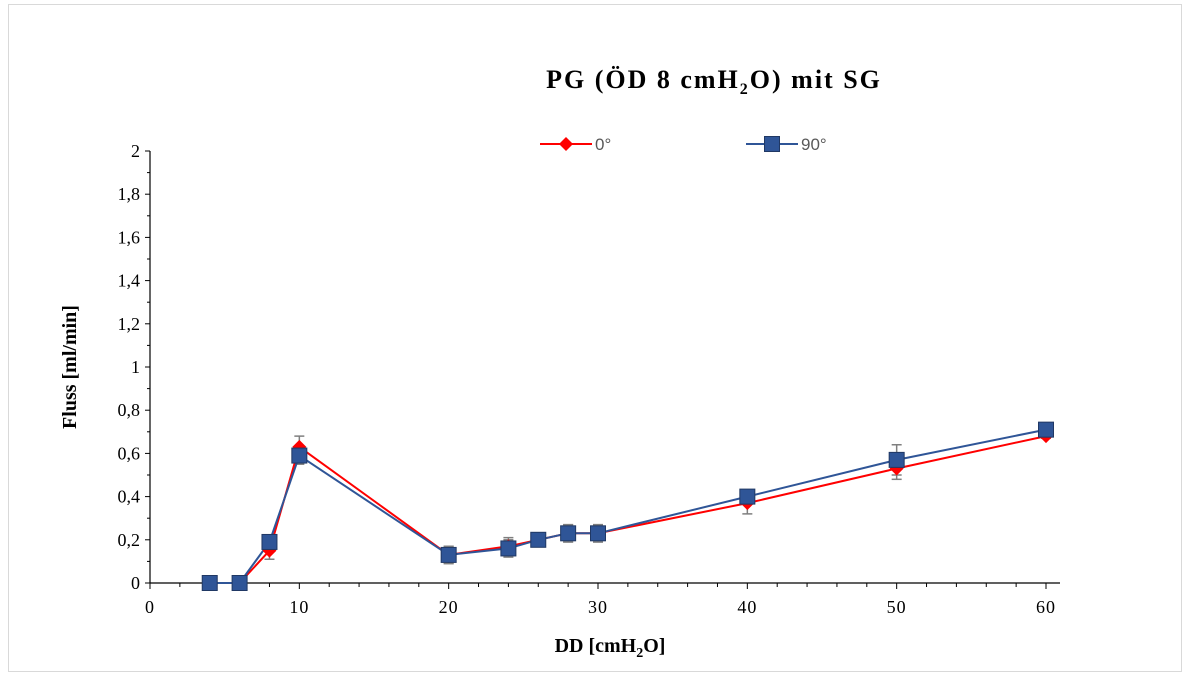 The height and width of the screenshot is (675, 1184). Describe the element at coordinates (129, 410) in the screenshot. I see `y-tick-label: 0,8` at that location.